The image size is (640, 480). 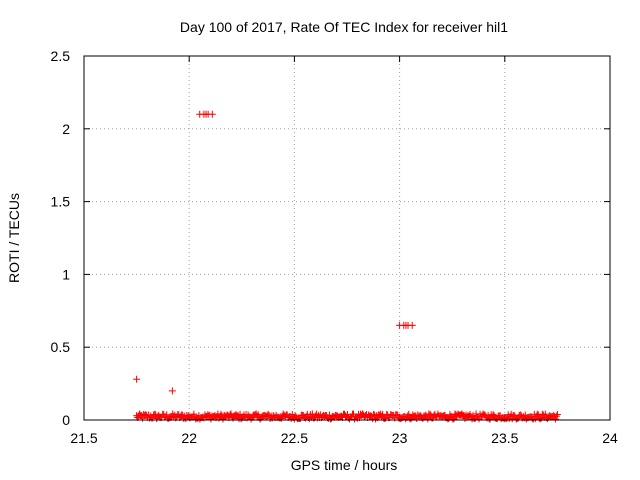 What do you see at coordinates (189, 438) in the screenshot?
I see `x-tick-label: 22` at bounding box center [189, 438].